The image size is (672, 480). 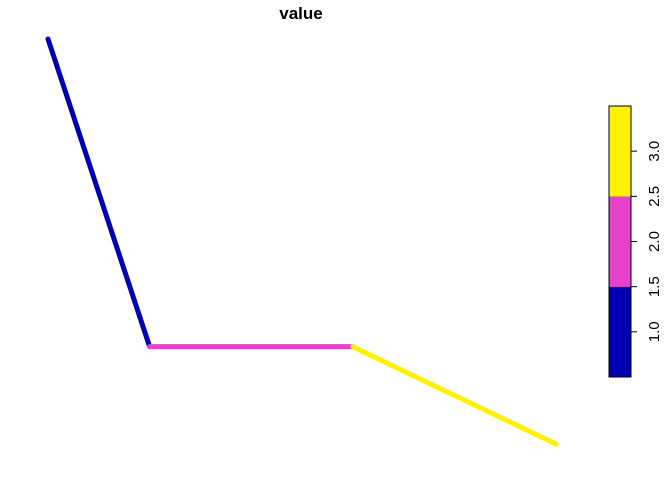 What do you see at coordinates (654, 196) in the screenshot?
I see `colorbar-tick-label: 2.5` at bounding box center [654, 196].